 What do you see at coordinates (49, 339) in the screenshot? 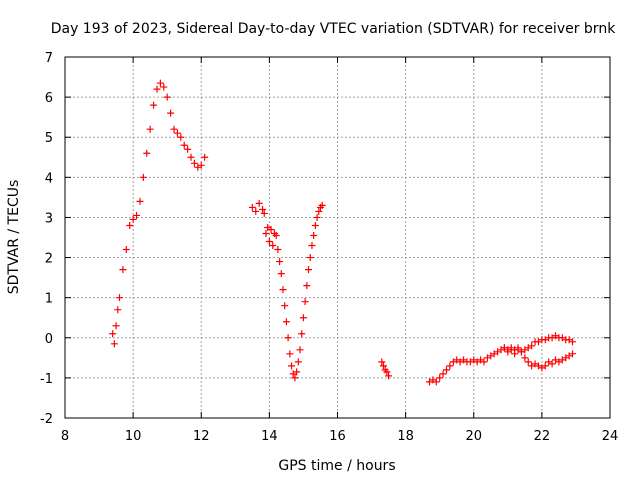
I see `y-tick-label: 0` at bounding box center [49, 339].